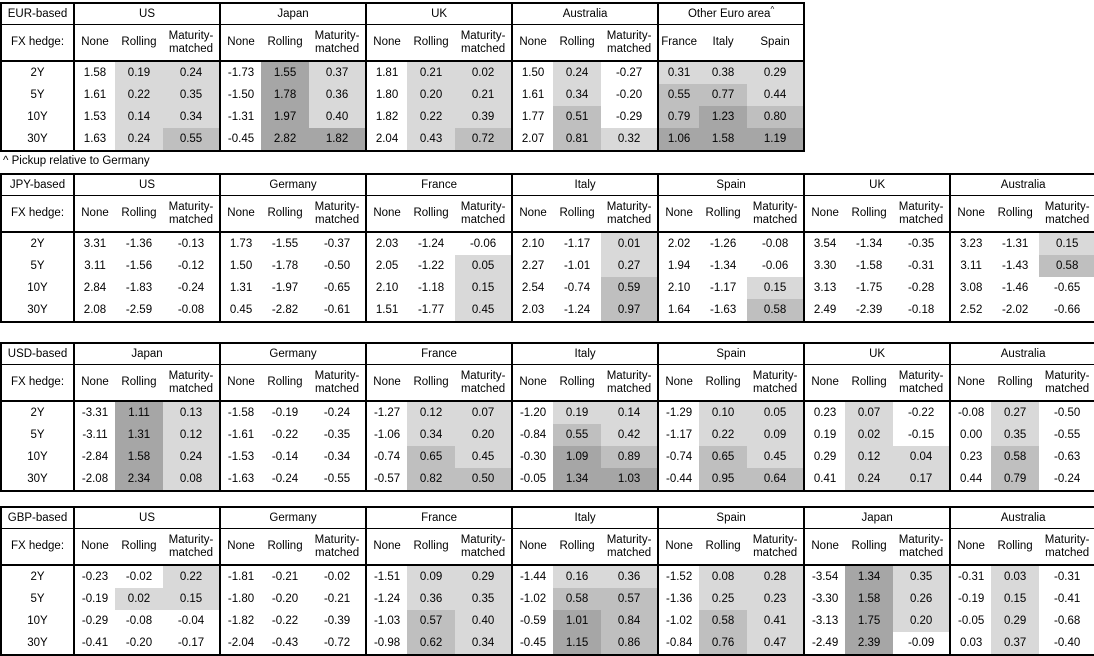  Describe the element at coordinates (146, 185) in the screenshot. I see `country-header: US` at that location.